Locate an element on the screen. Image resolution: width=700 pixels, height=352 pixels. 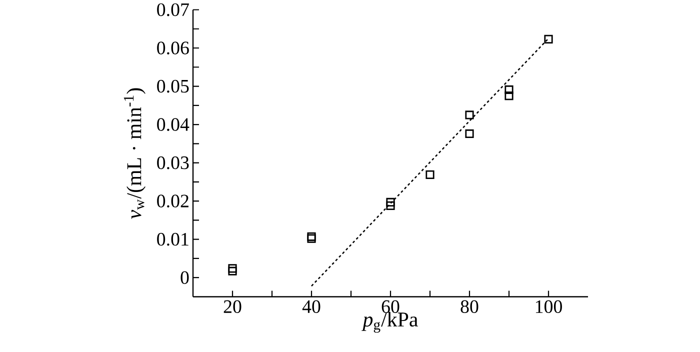
x-tick-label: 80 is located at coordinates (469, 307).